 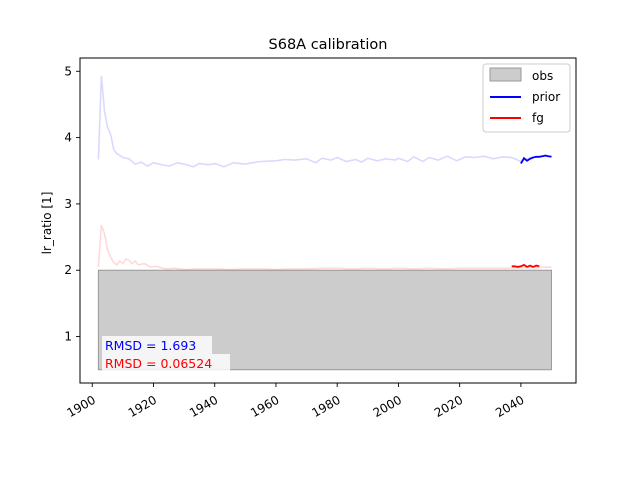 I want to click on y-tick-label-2: 2, so click(x=68, y=270).